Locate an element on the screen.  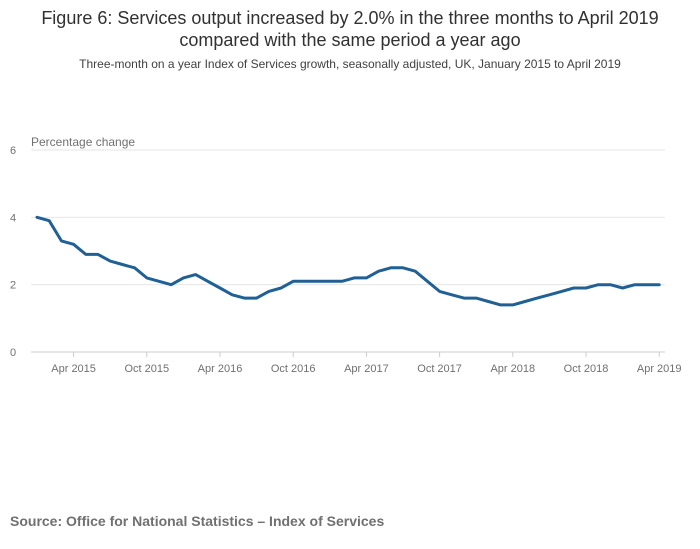
series-line is located at coordinates (348, 261).